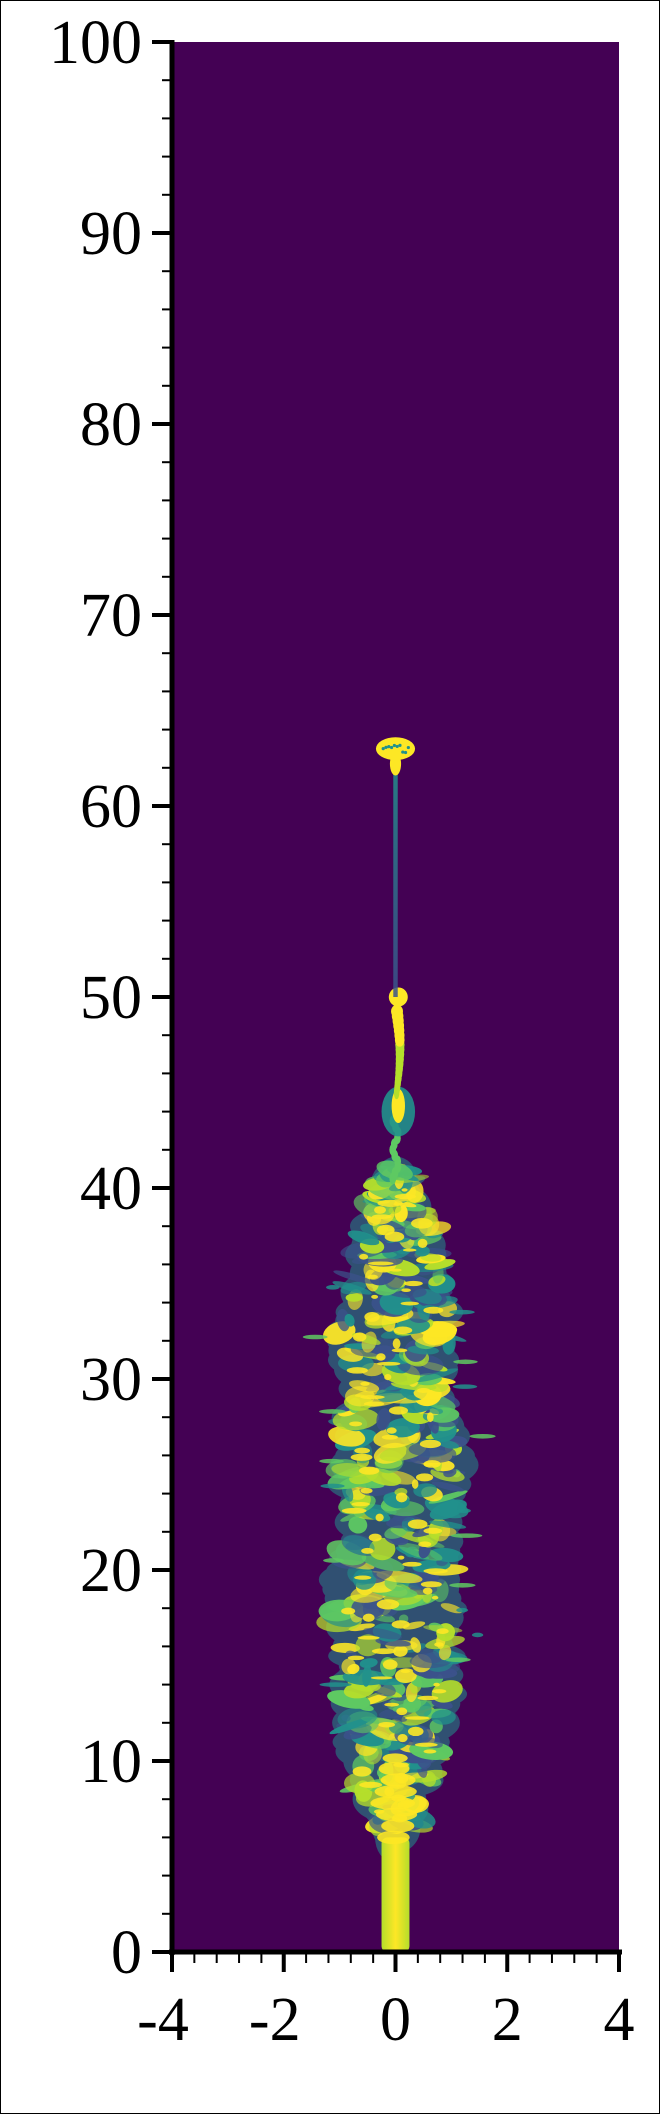 The image size is (660, 2114). Describe the element at coordinates (111, 1189) in the screenshot. I see `y-tick-label: 40` at that location.